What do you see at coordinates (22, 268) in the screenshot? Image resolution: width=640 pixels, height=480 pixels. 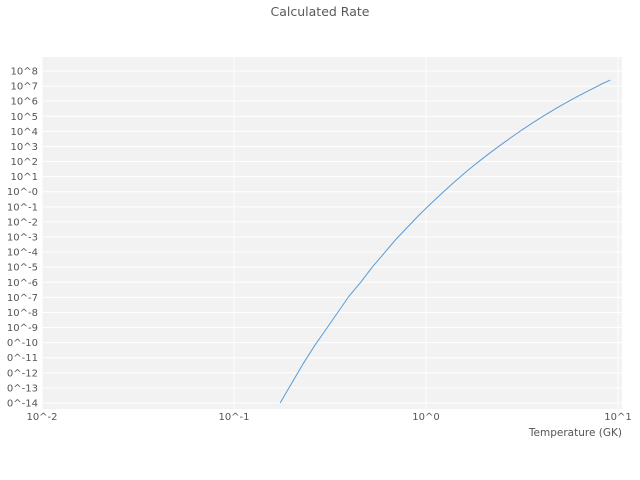 I see `y-tick-label: 10^-5` at bounding box center [22, 268].